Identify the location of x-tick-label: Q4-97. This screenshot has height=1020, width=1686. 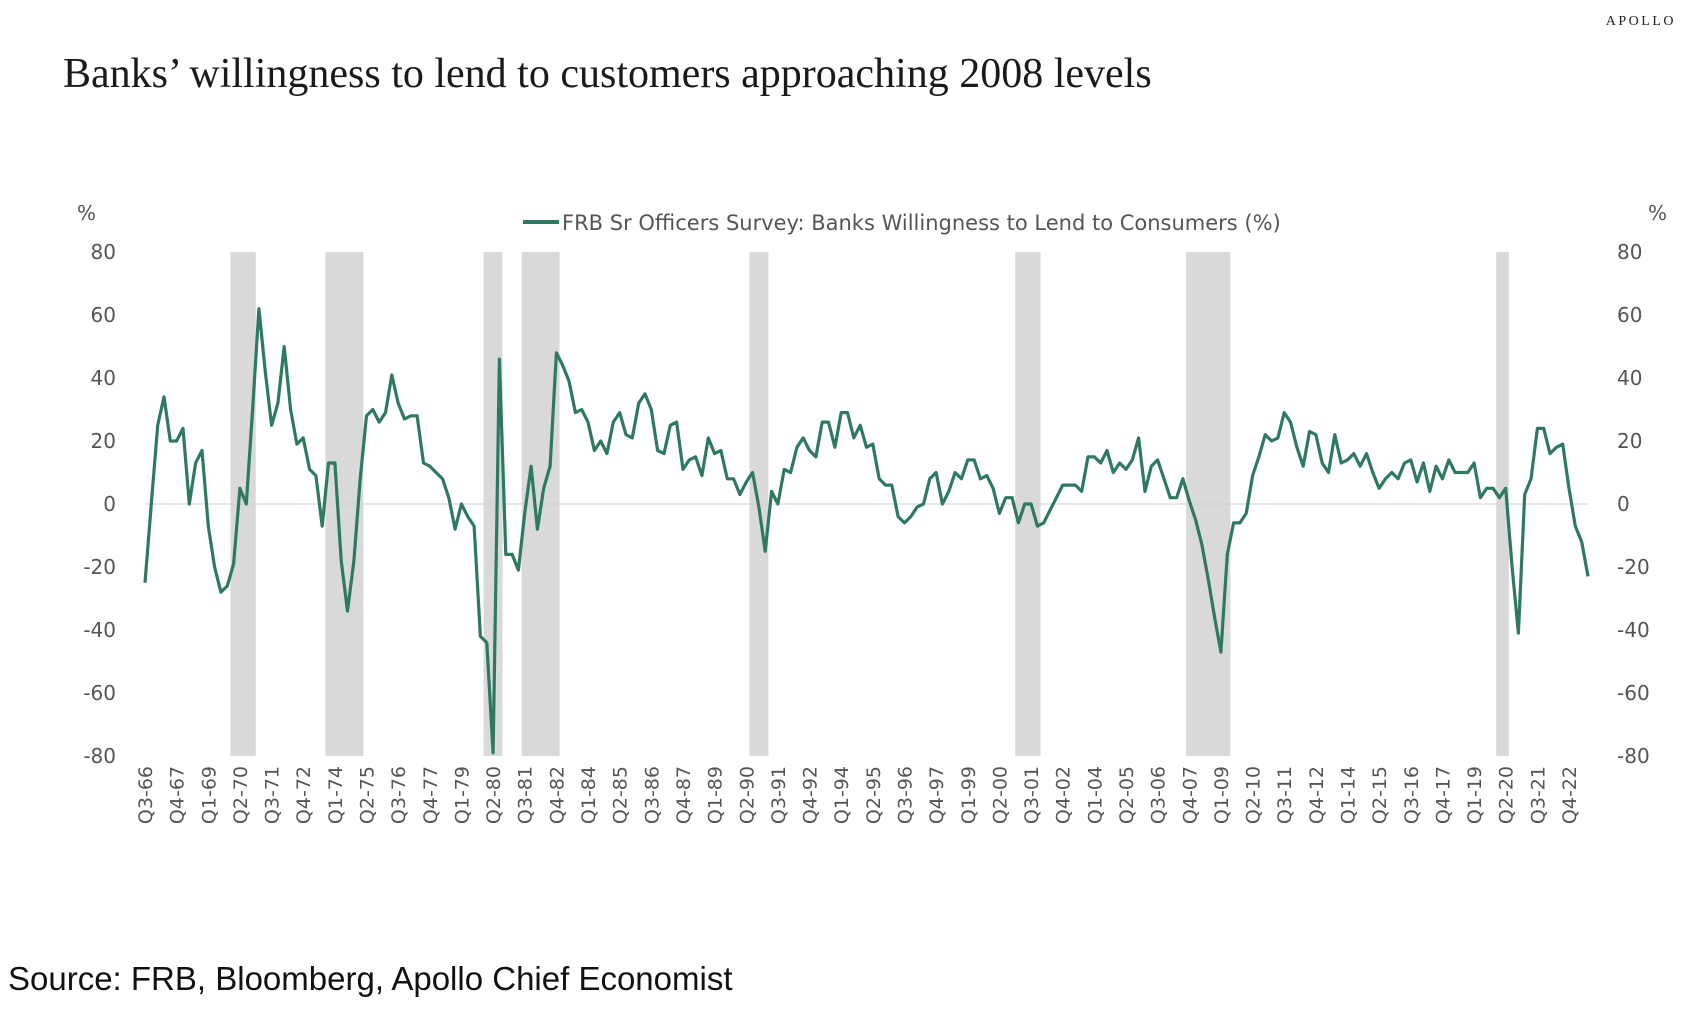
(937, 795).